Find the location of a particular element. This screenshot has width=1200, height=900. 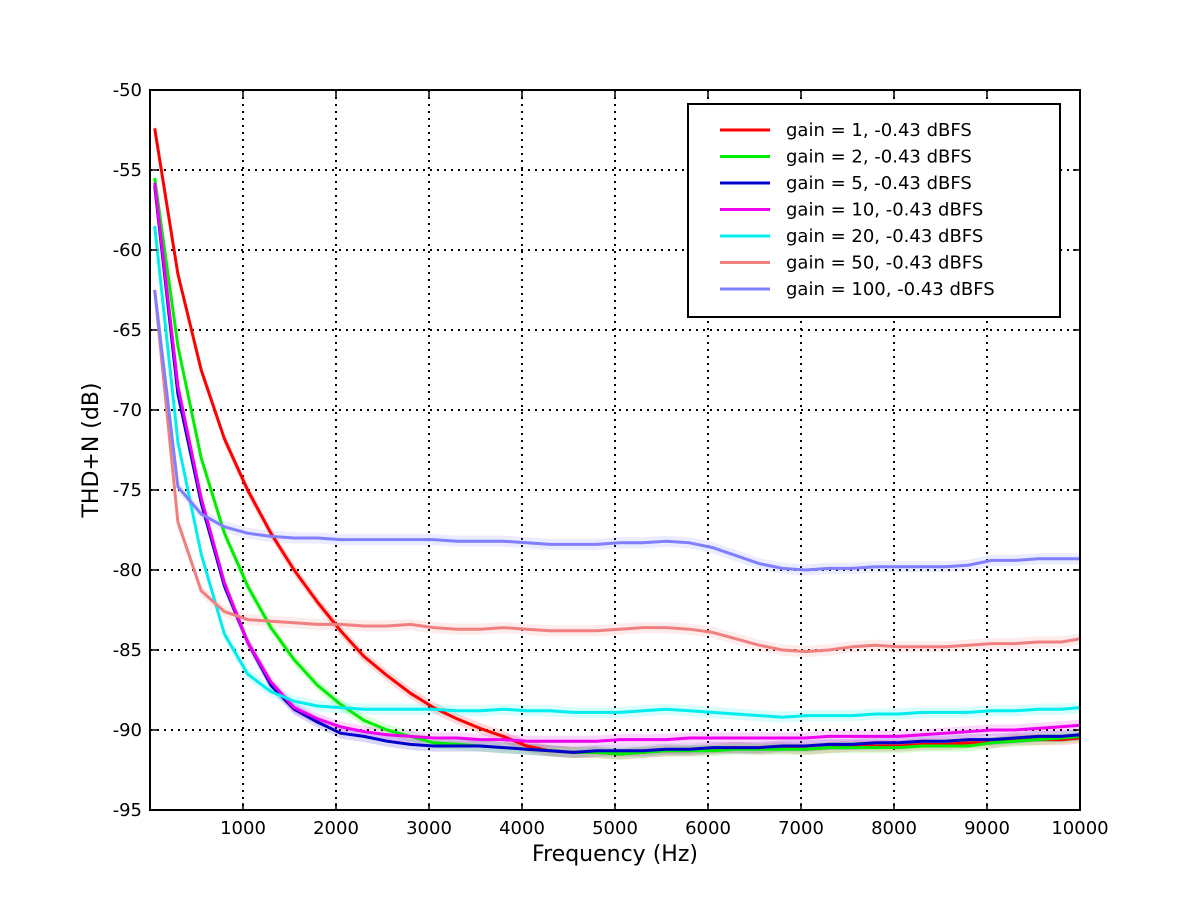

x-tick-label: 4000 is located at coordinates (522, 828).